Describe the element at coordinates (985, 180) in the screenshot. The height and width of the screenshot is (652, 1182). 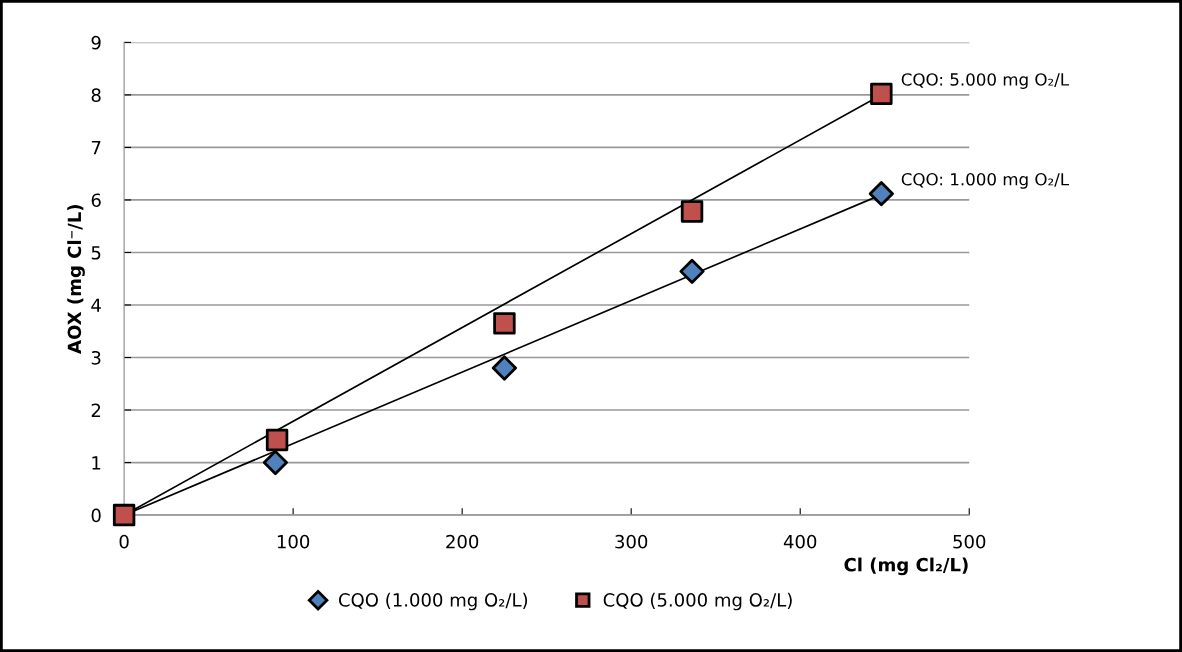
I see `annotation: CQO: 1.000 mg O₂/L` at that location.